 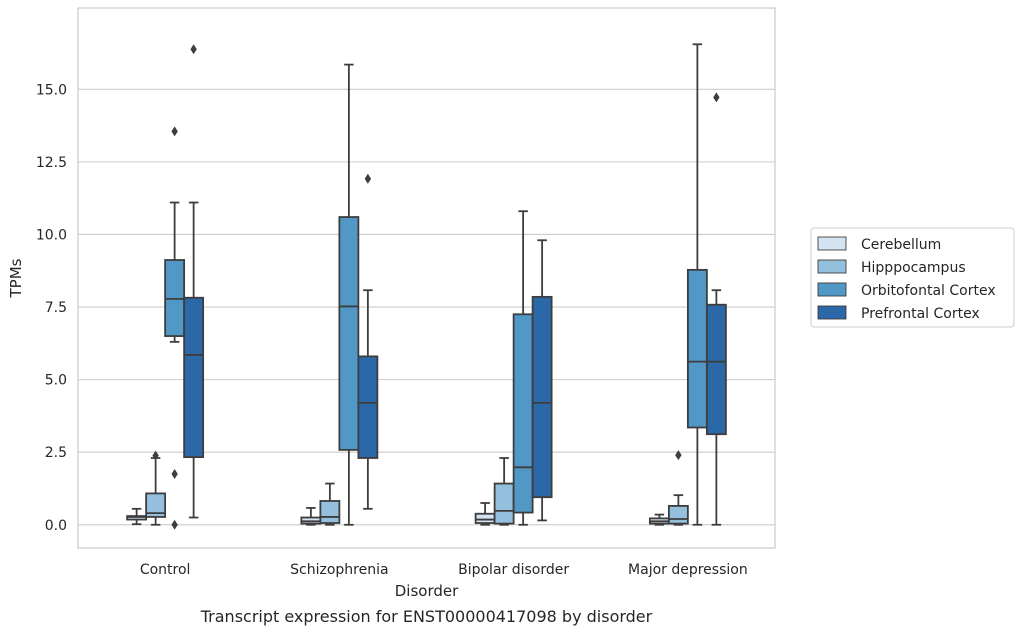 What do you see at coordinates (51, 90) in the screenshot?
I see `y-tick-label: 15.0` at bounding box center [51, 90].